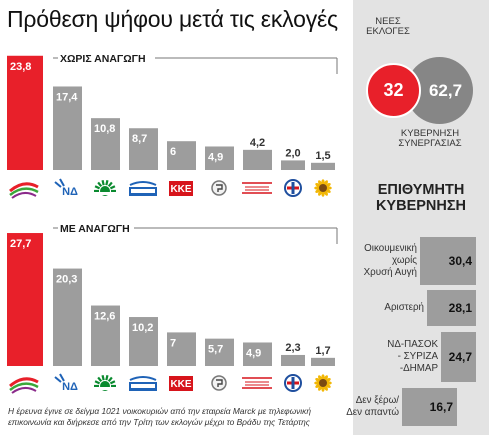  What do you see at coordinates (173, 343) in the screenshot?
I see `value-label-kke: 7` at bounding box center [173, 343].